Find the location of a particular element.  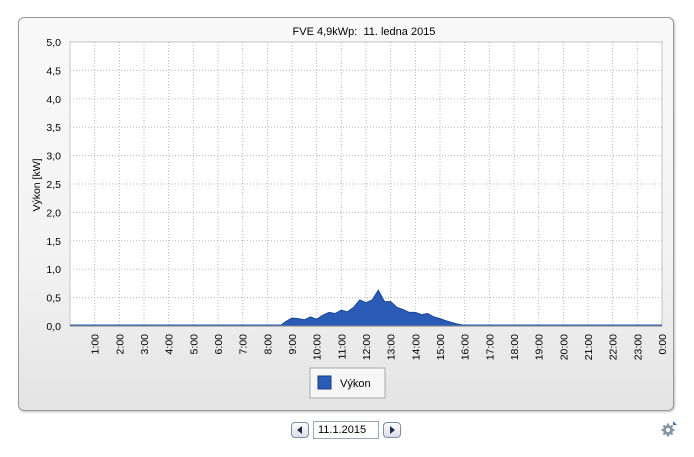

previous-day-button is located at coordinates (300, 430).